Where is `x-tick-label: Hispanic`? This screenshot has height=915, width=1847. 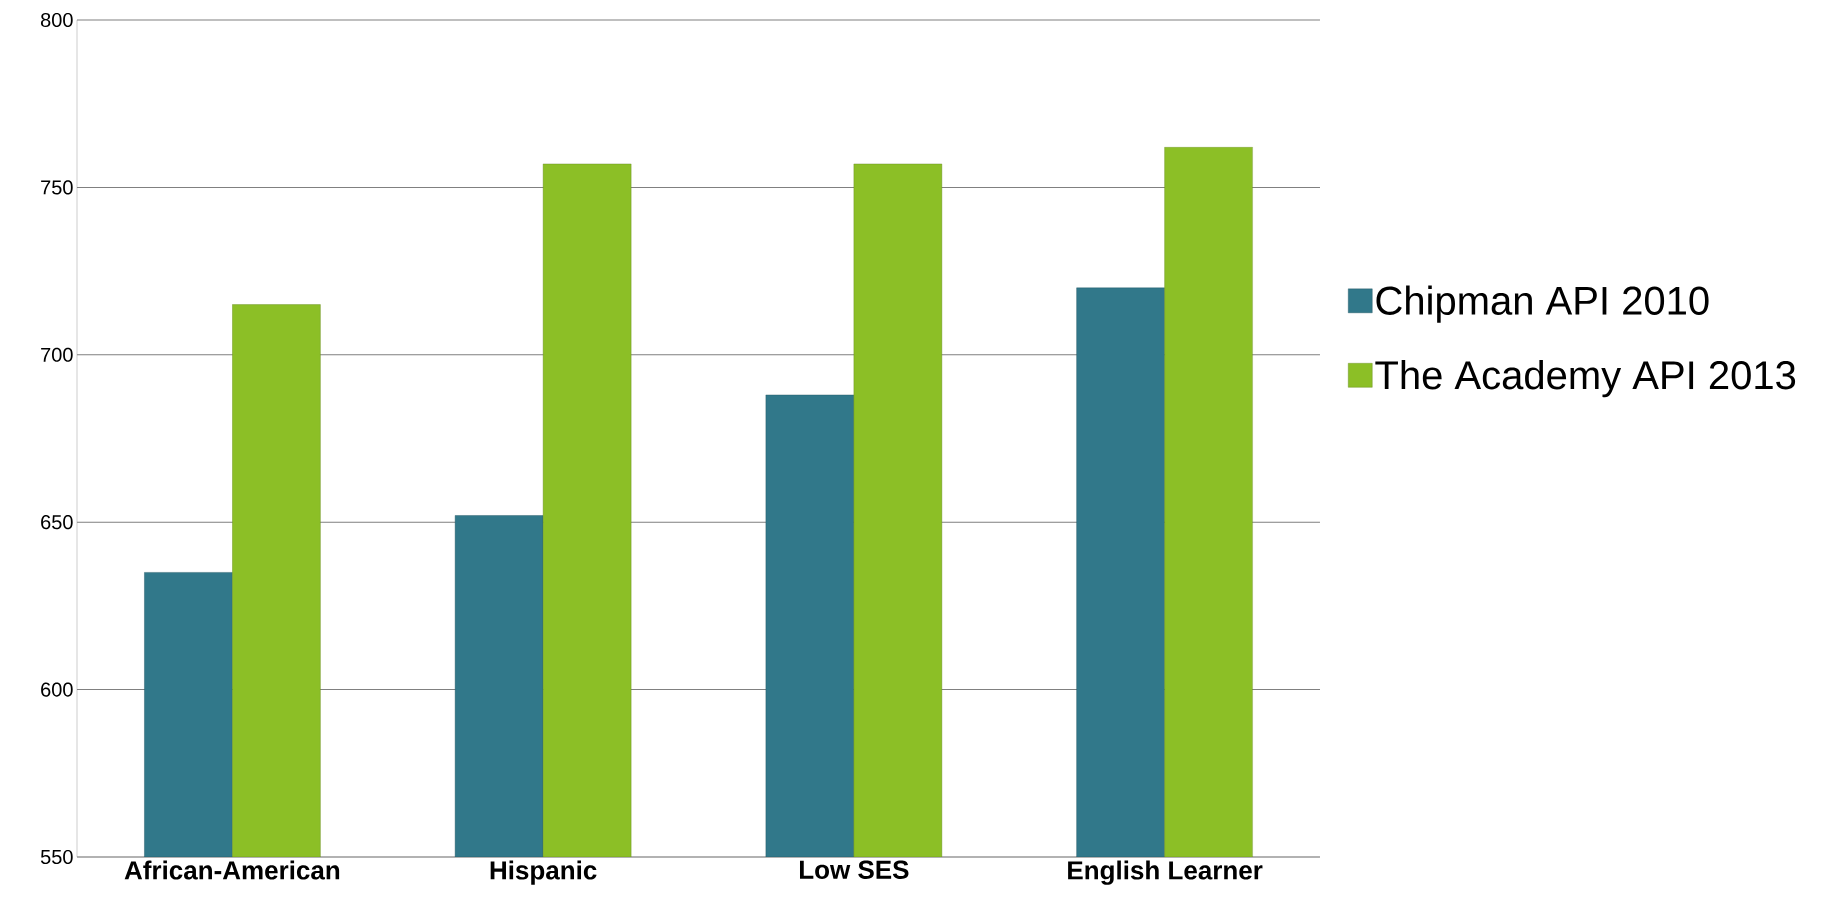
x-tick-label: Hispanic is located at coordinates (543, 872).